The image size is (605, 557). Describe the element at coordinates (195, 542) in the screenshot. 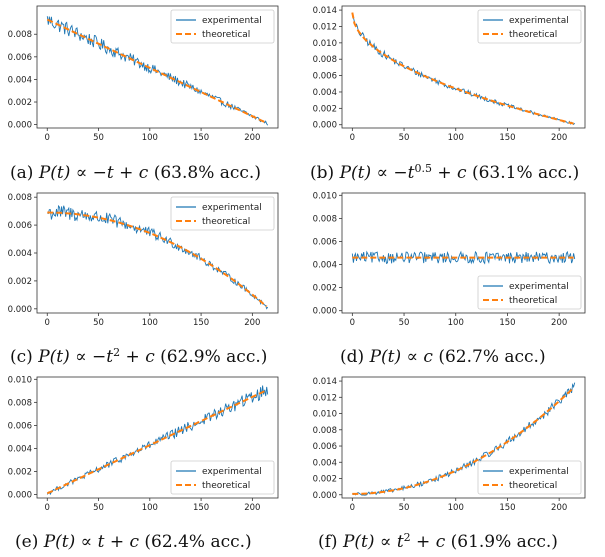

I see `caption-accuracy: (62.4% acc.)` at that location.